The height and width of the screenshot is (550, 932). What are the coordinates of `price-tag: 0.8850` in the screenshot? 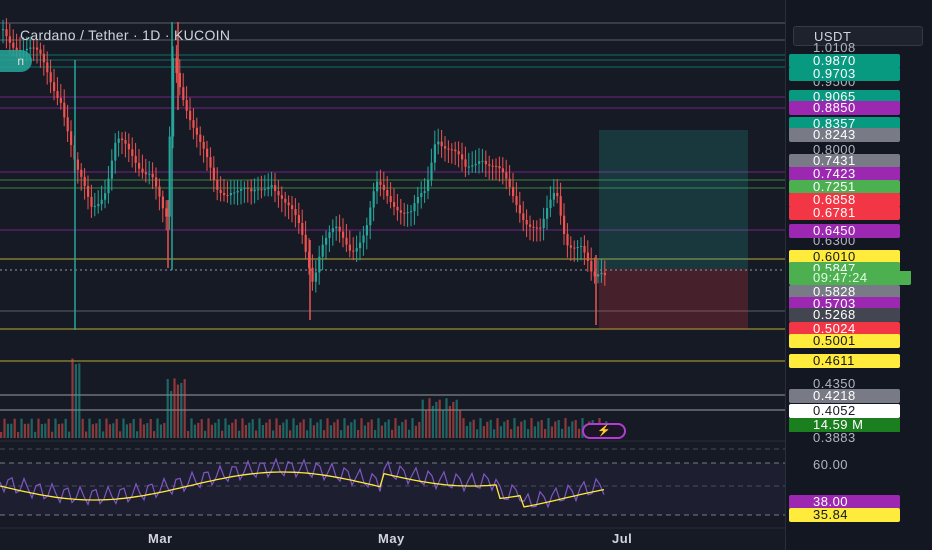 It's located at (844, 108).